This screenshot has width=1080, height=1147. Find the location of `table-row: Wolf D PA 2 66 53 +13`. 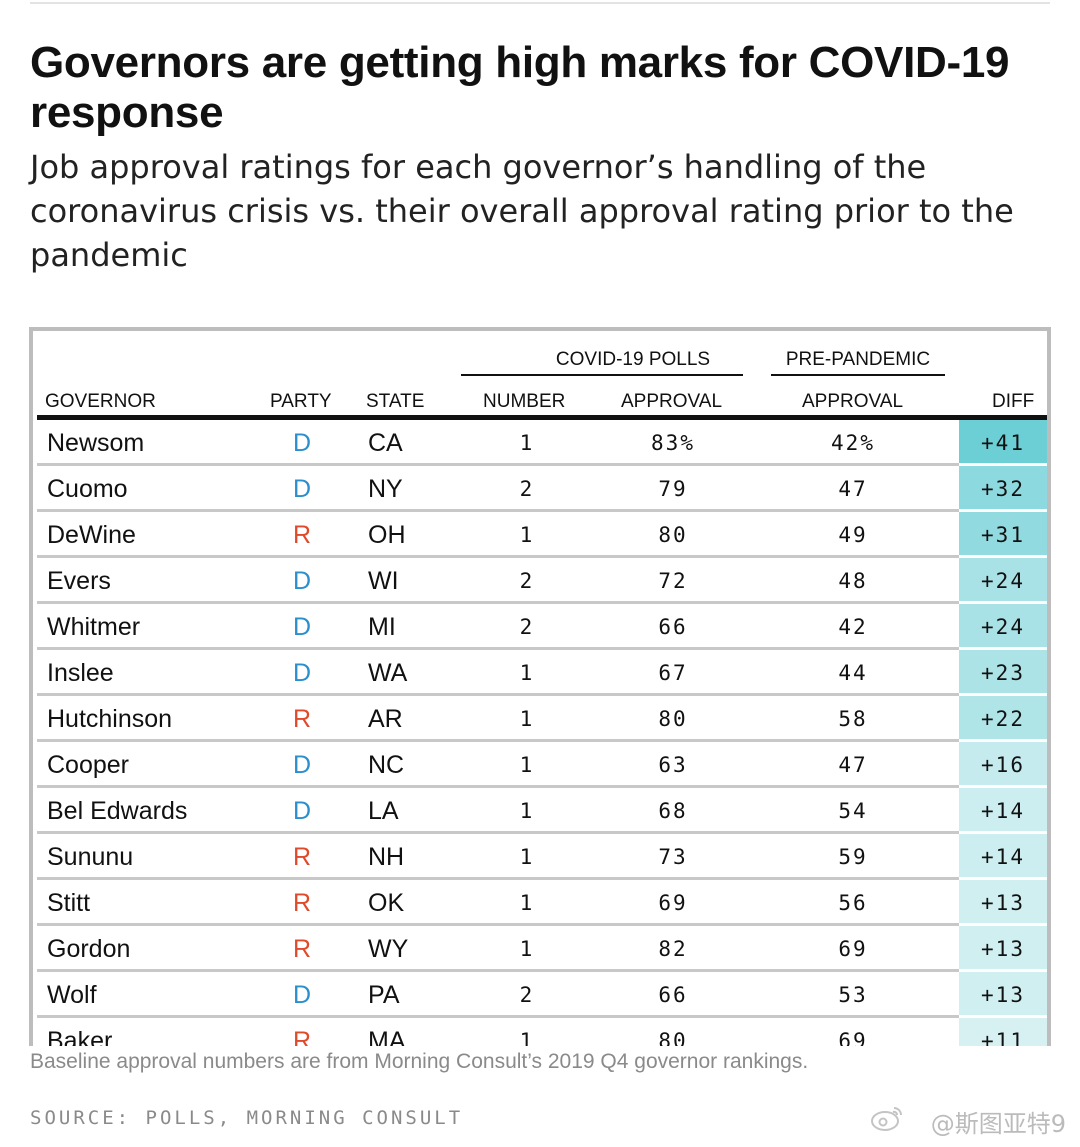

table-row: Wolf D PA 2 66 53 +13 is located at coordinates (540, 995).